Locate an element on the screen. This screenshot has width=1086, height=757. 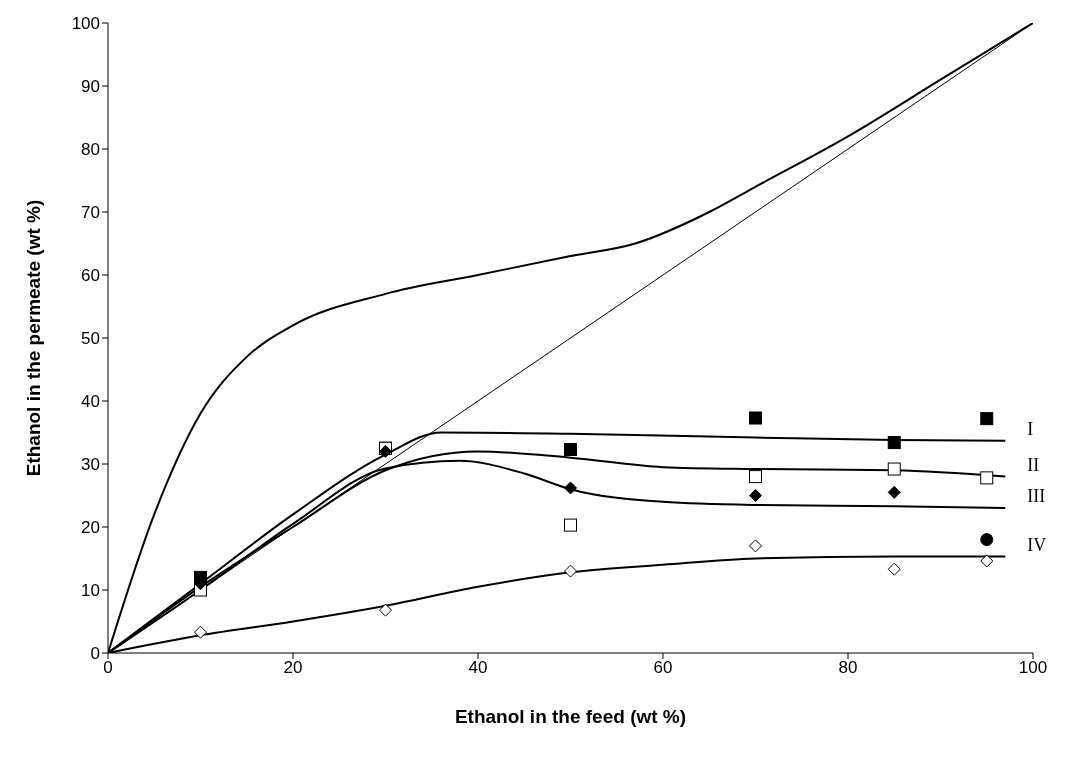
series-label: III is located at coordinates (1036, 496).